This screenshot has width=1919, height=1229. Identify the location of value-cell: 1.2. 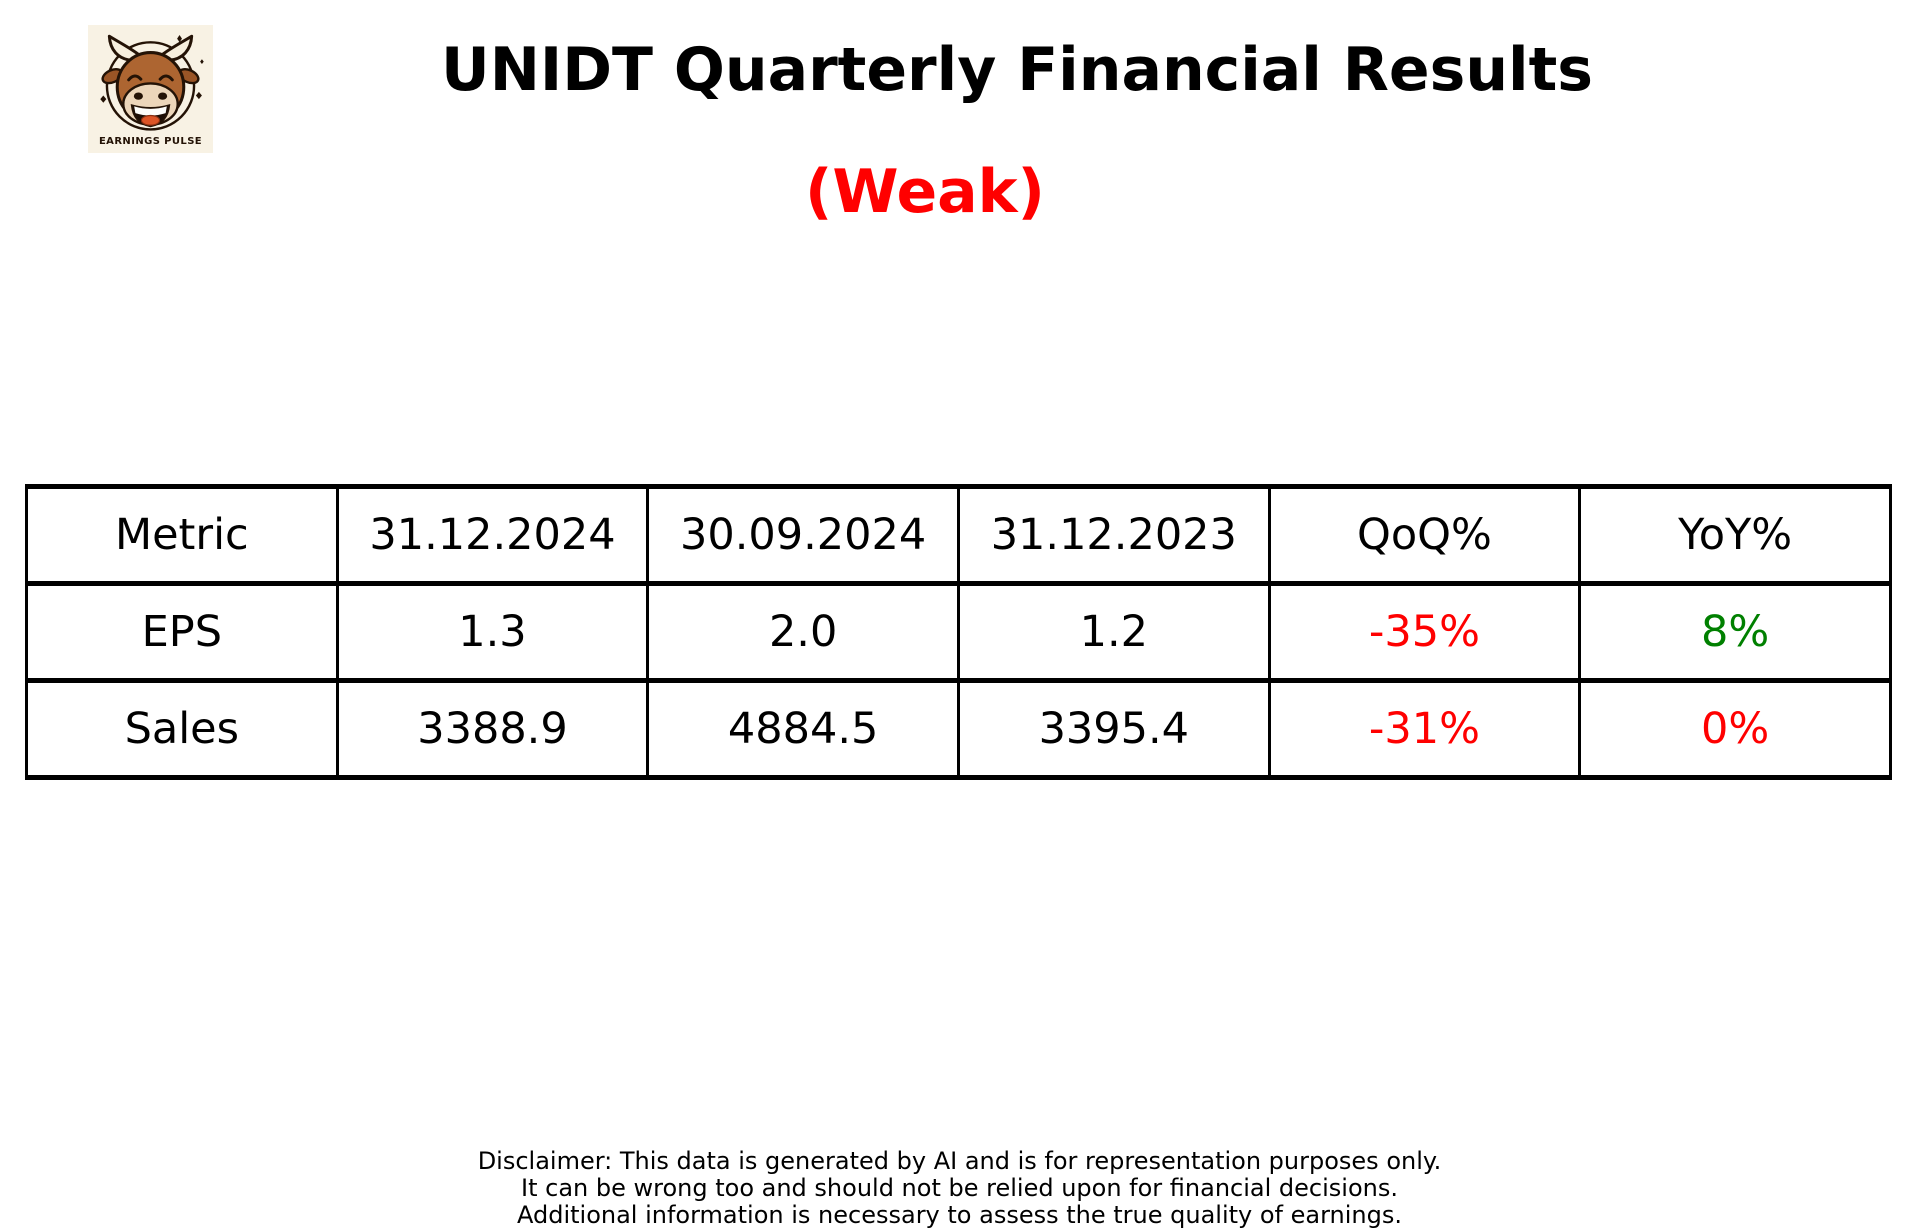
(1113, 632).